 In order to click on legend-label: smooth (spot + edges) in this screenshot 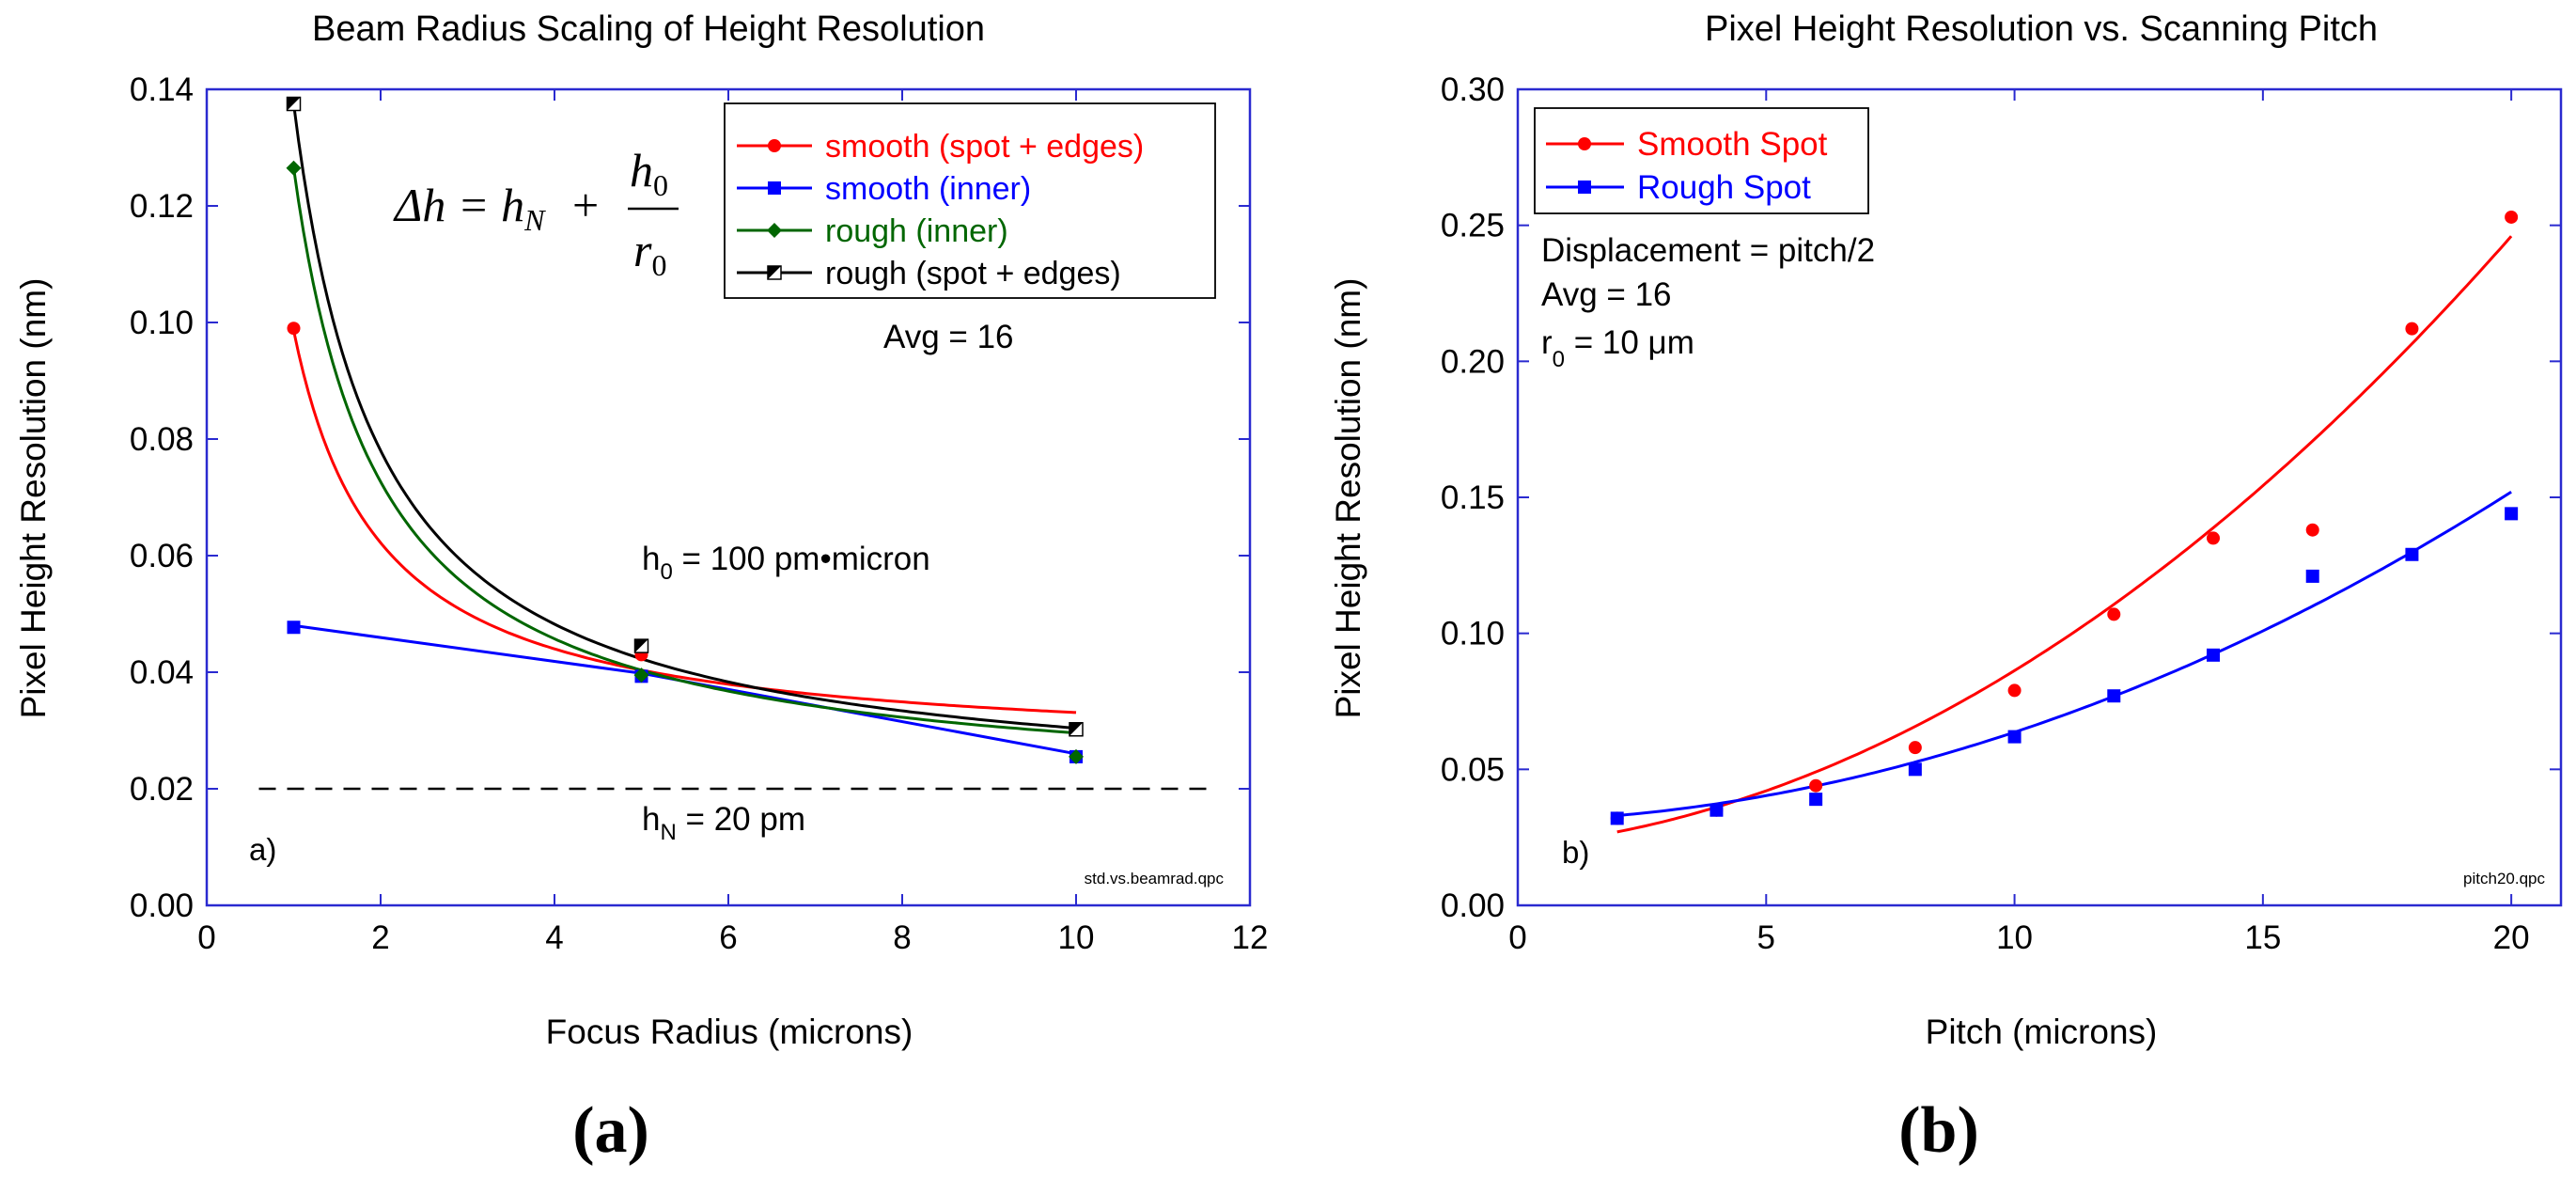, I will do `click(985, 147)`.